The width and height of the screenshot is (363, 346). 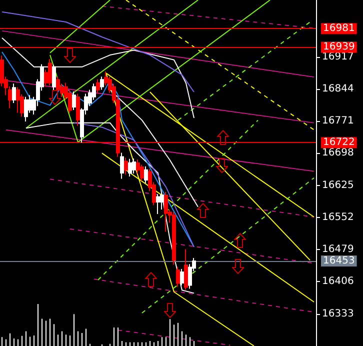 I want to click on y-tick-label: 16844, so click(x=338, y=88).